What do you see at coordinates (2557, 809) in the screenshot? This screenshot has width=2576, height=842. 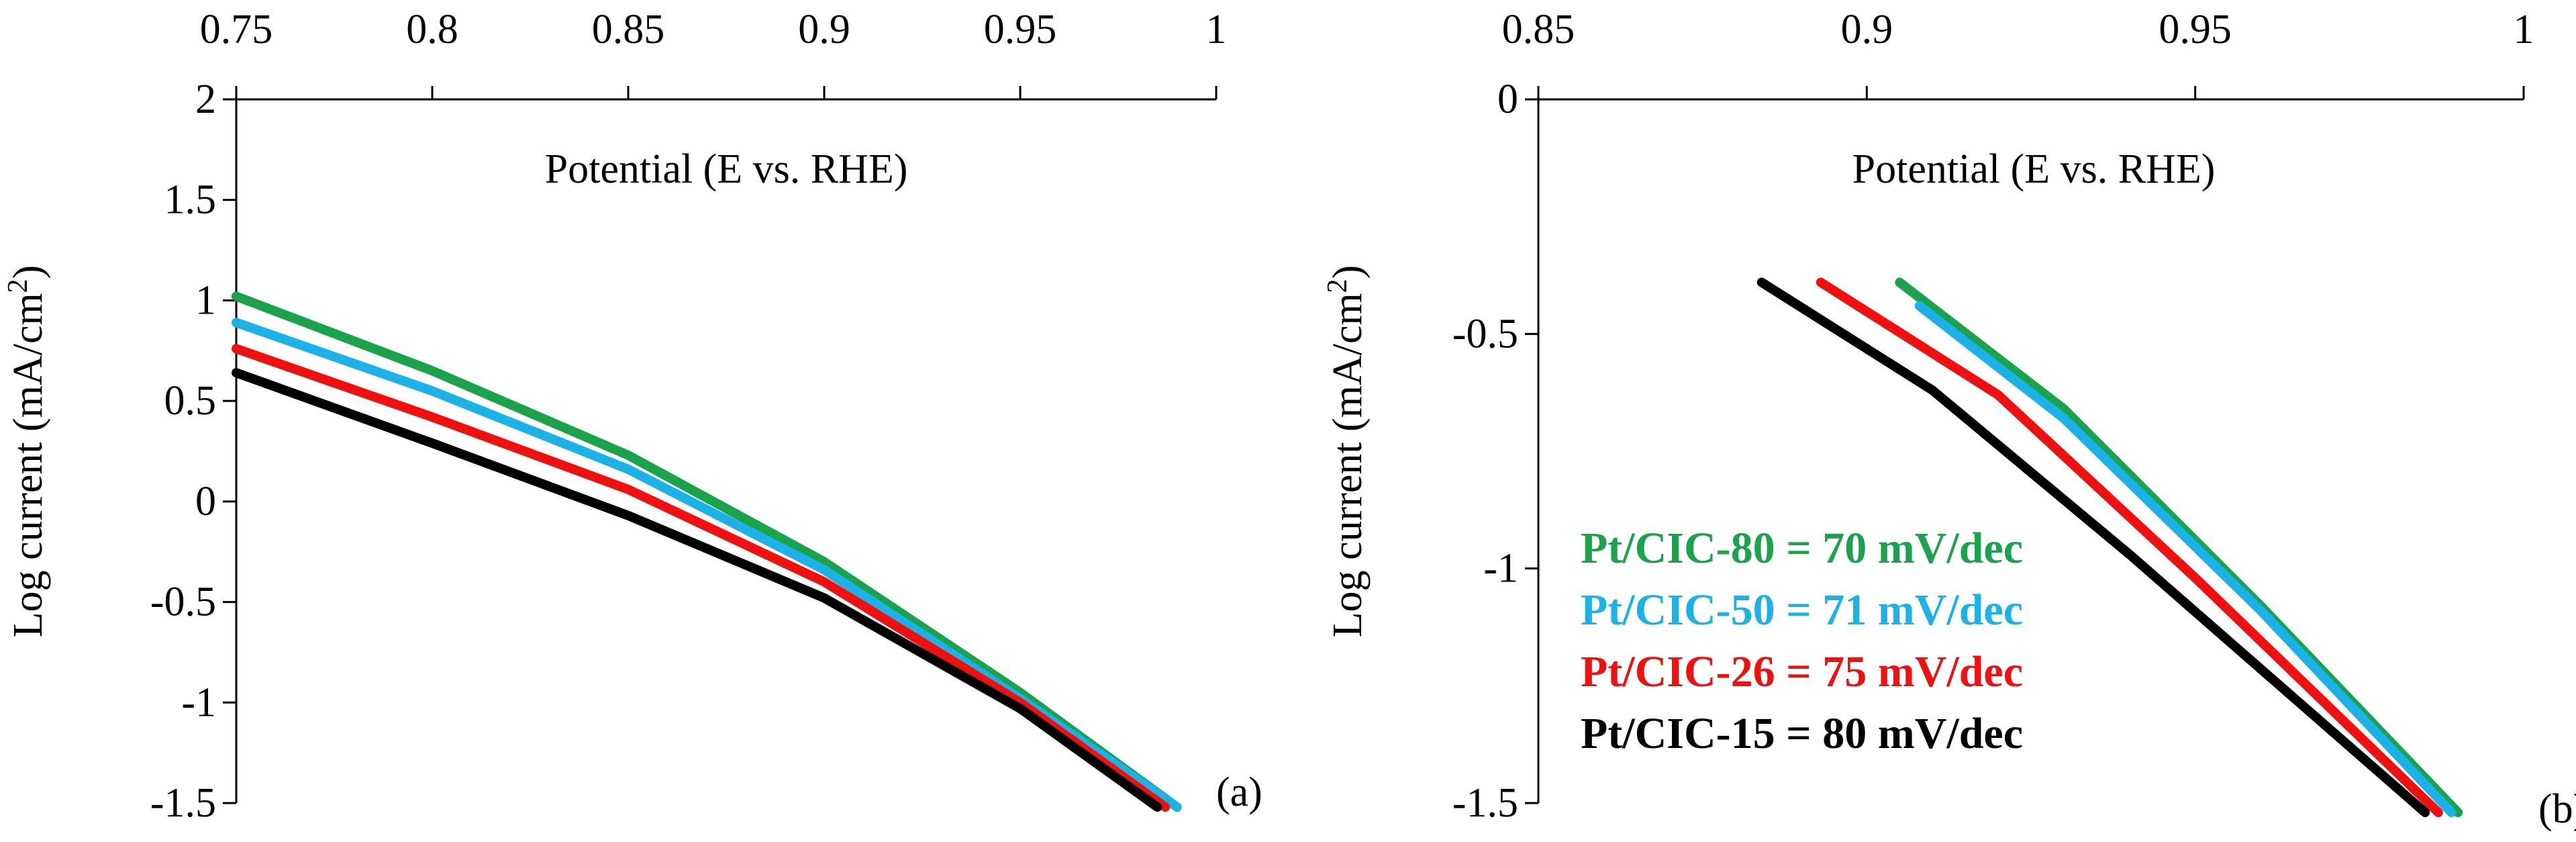 I see `panel-label: (b)` at bounding box center [2557, 809].